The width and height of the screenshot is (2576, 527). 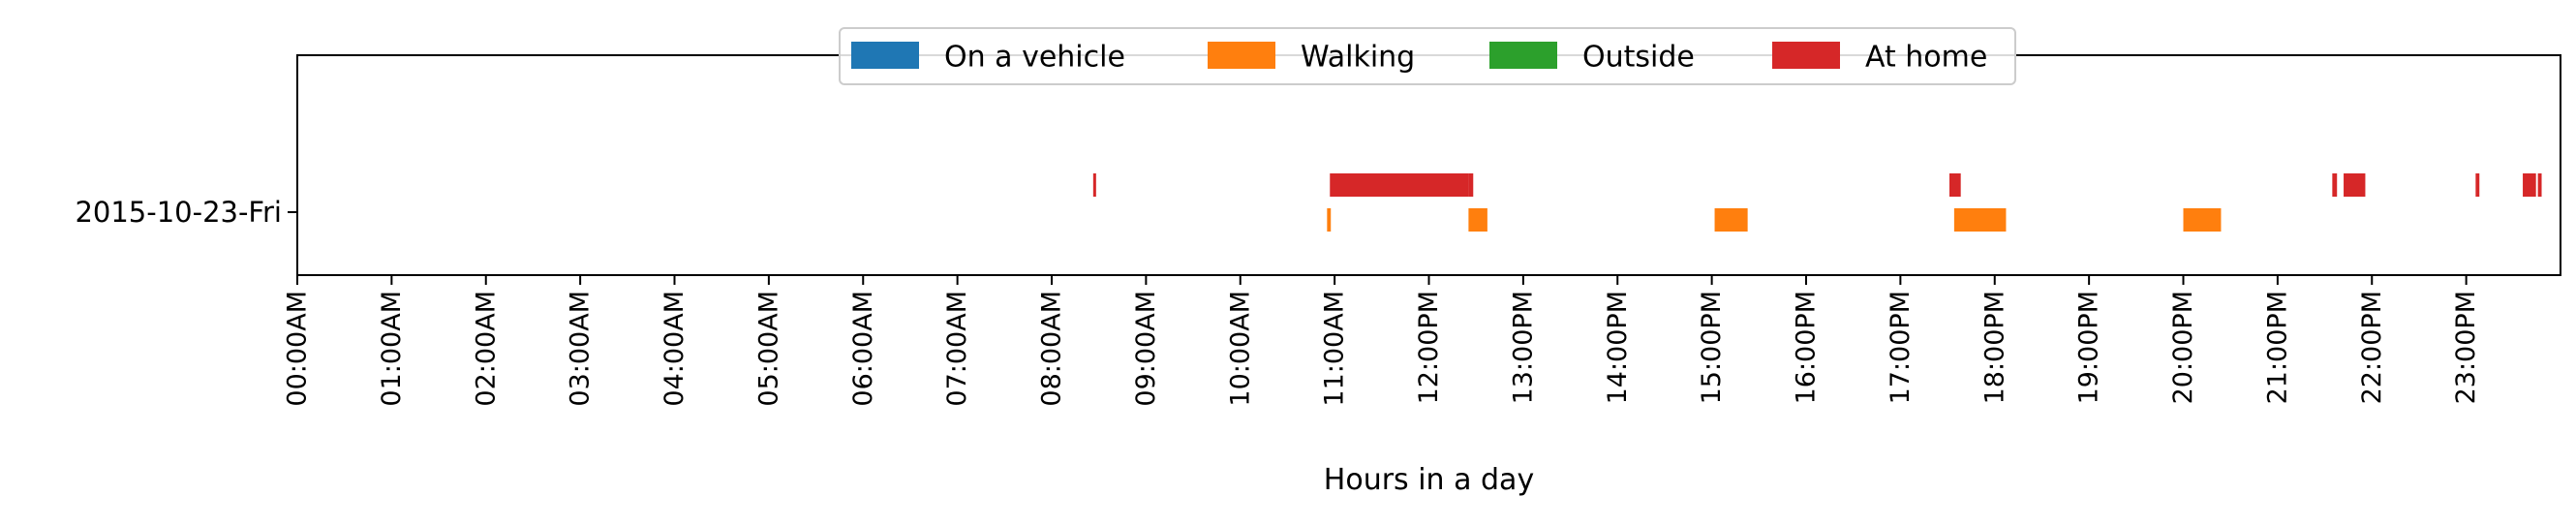 I want to click on y-tick-label-0: 2015-10-23-Fri, so click(x=178, y=212).